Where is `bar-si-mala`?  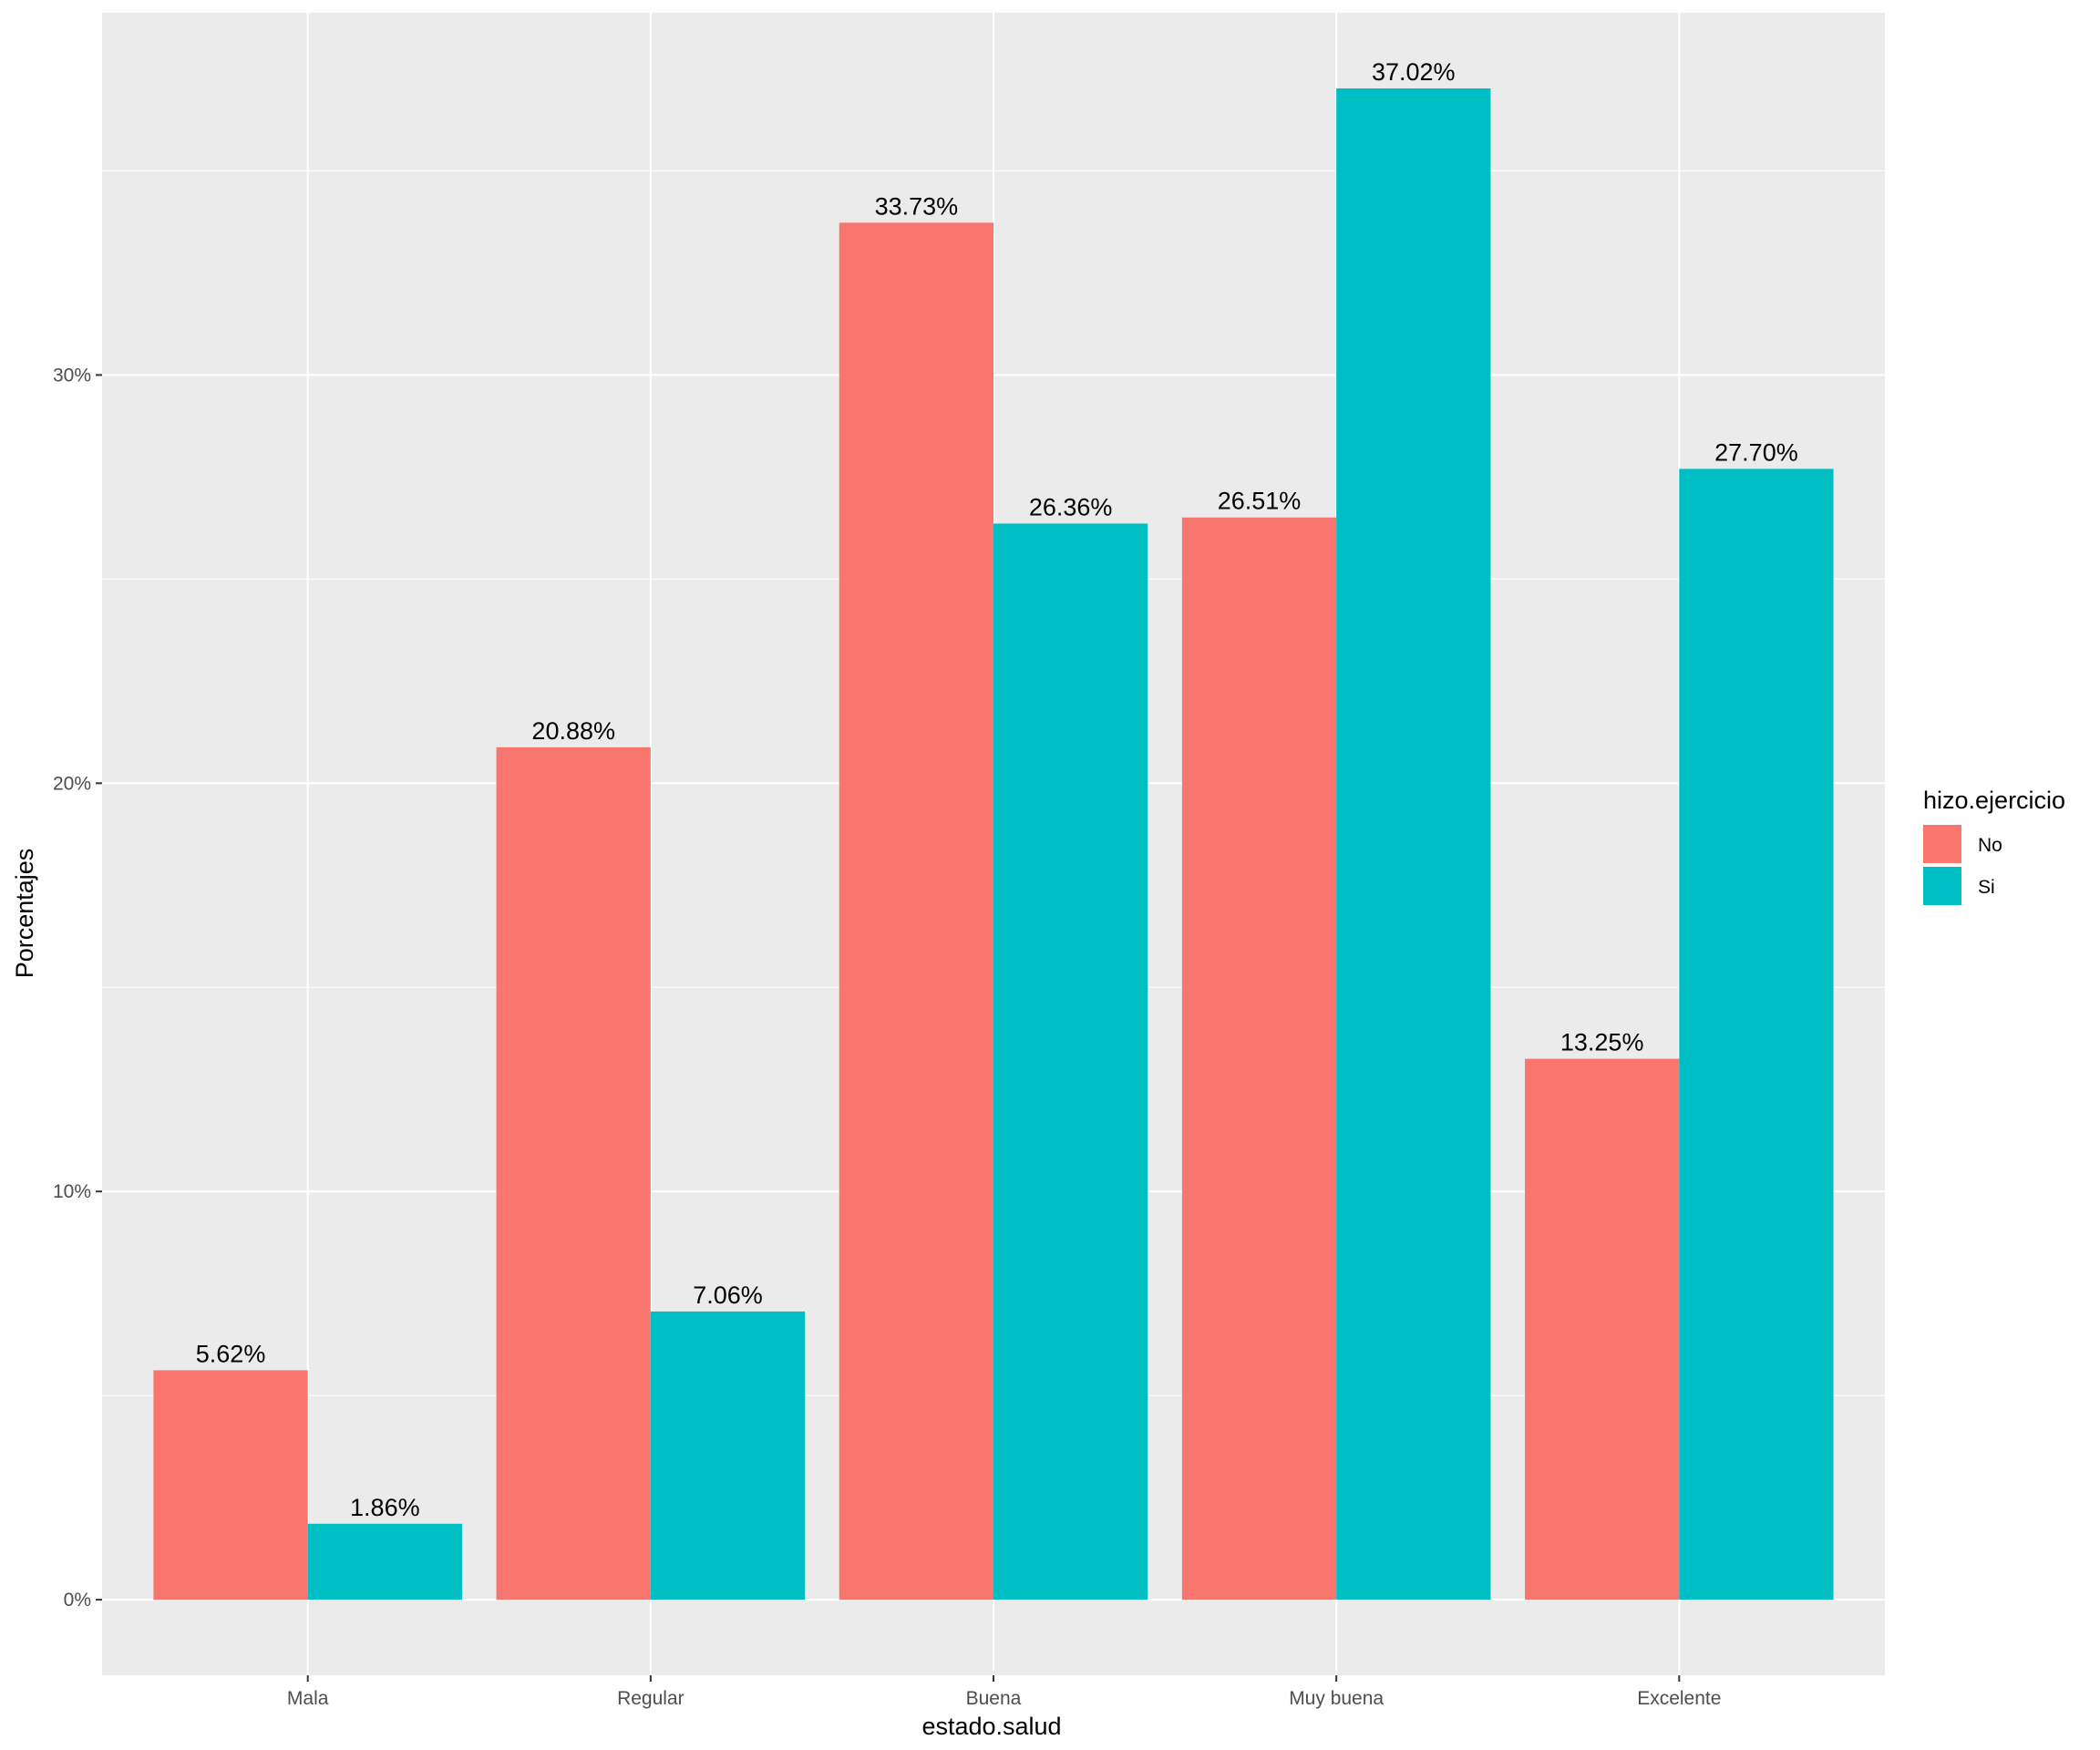 bar-si-mala is located at coordinates (384, 1562).